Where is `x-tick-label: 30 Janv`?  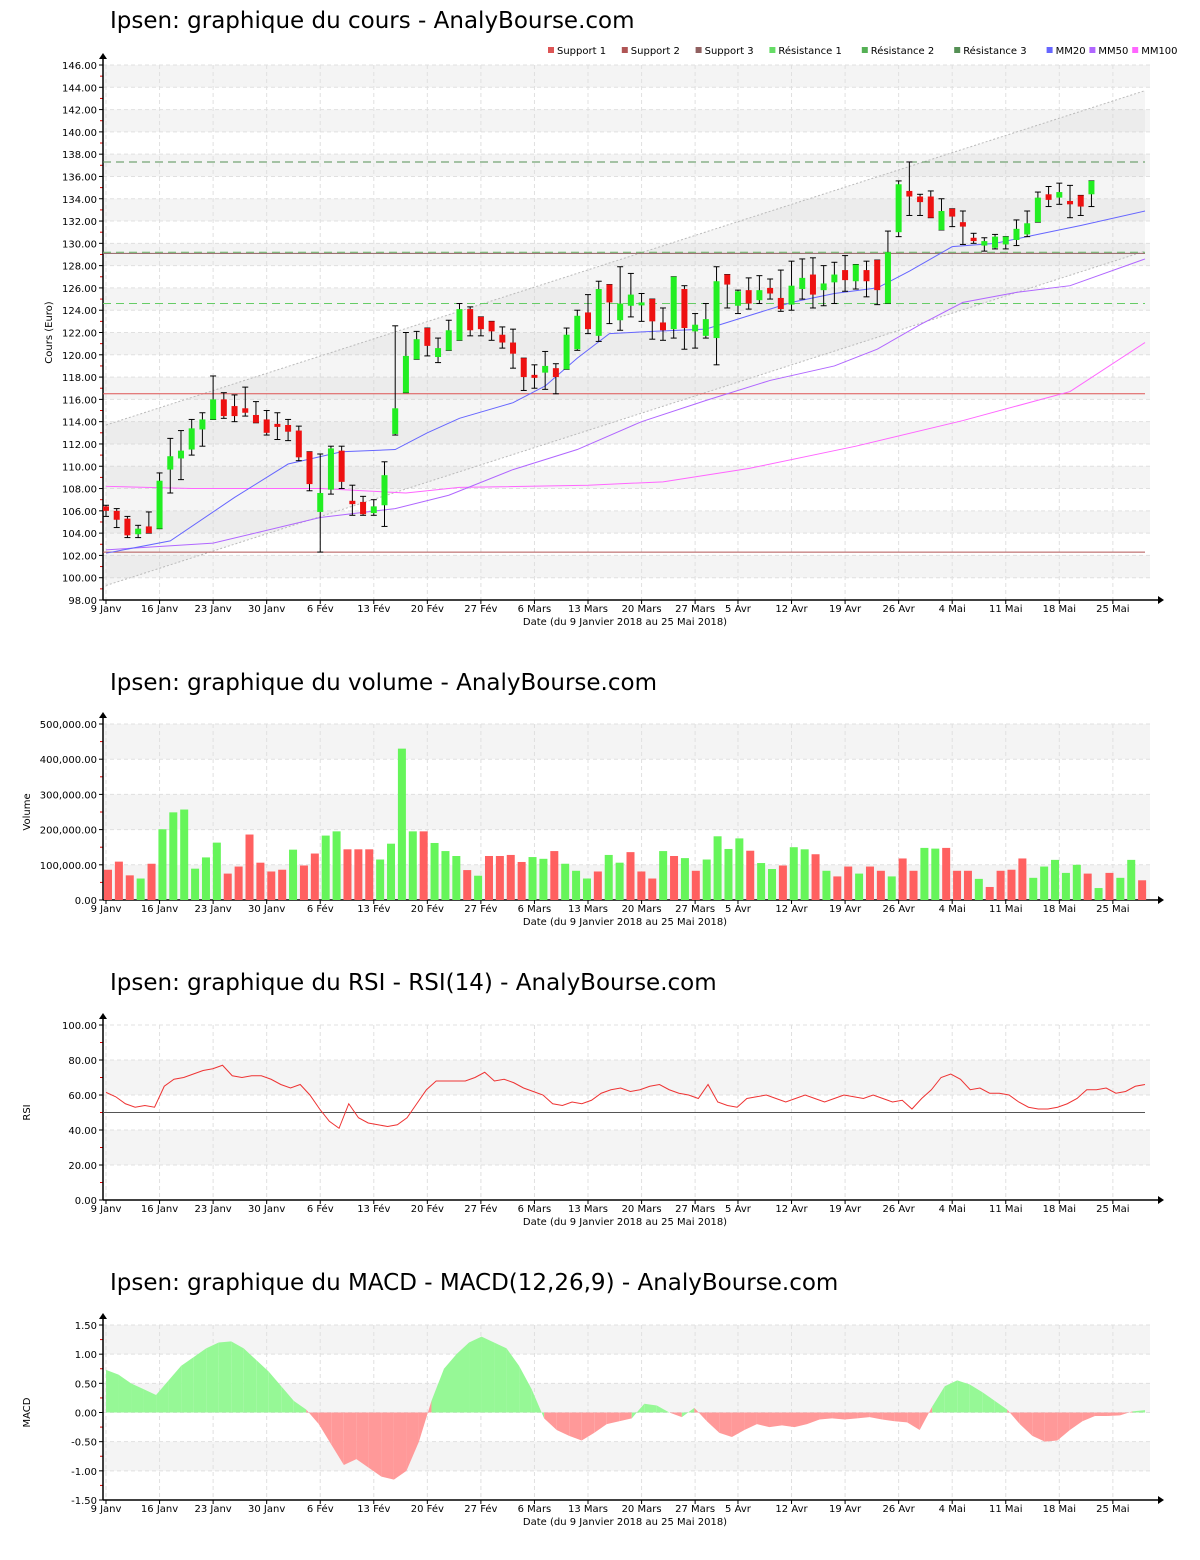
x-tick-label: 30 Janv is located at coordinates (266, 609).